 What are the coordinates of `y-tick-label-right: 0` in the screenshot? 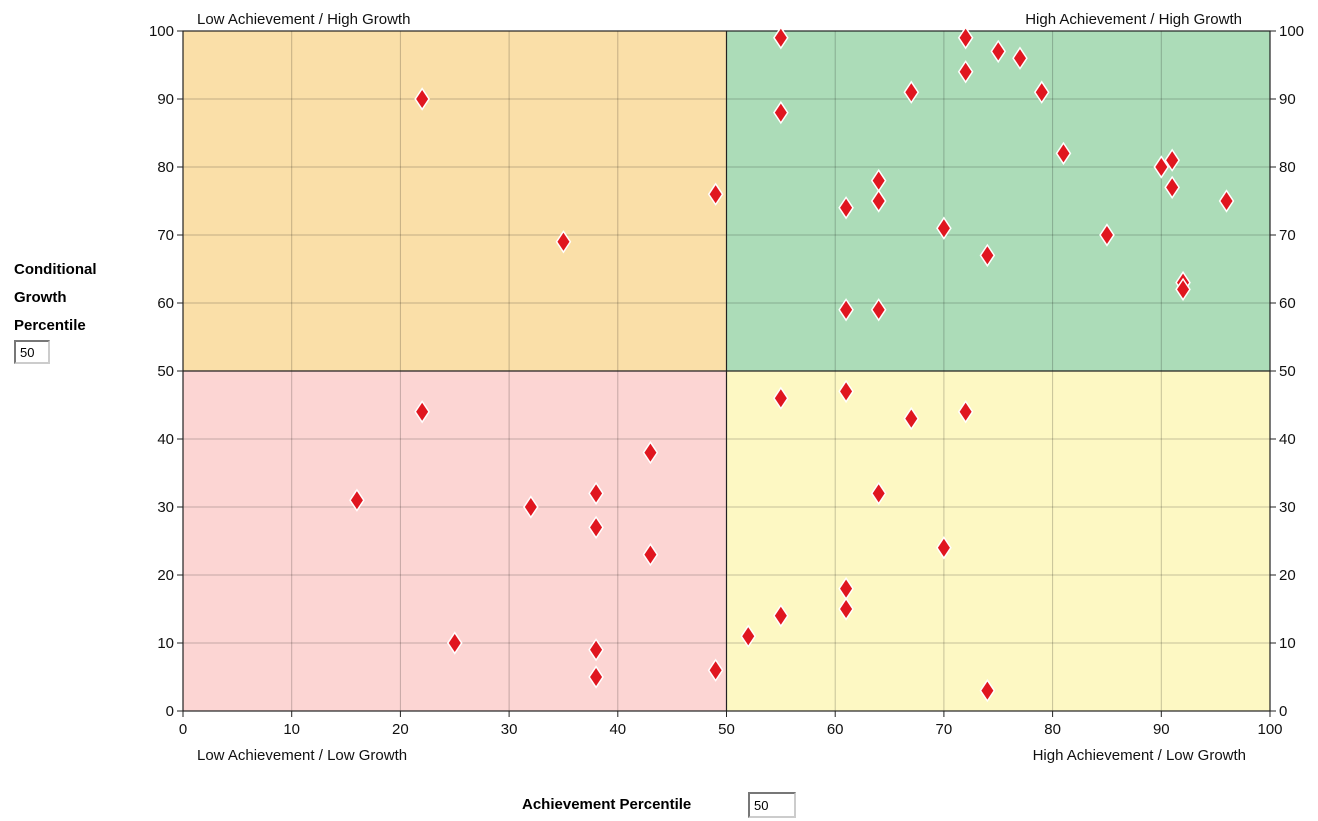 It's located at (1283, 711).